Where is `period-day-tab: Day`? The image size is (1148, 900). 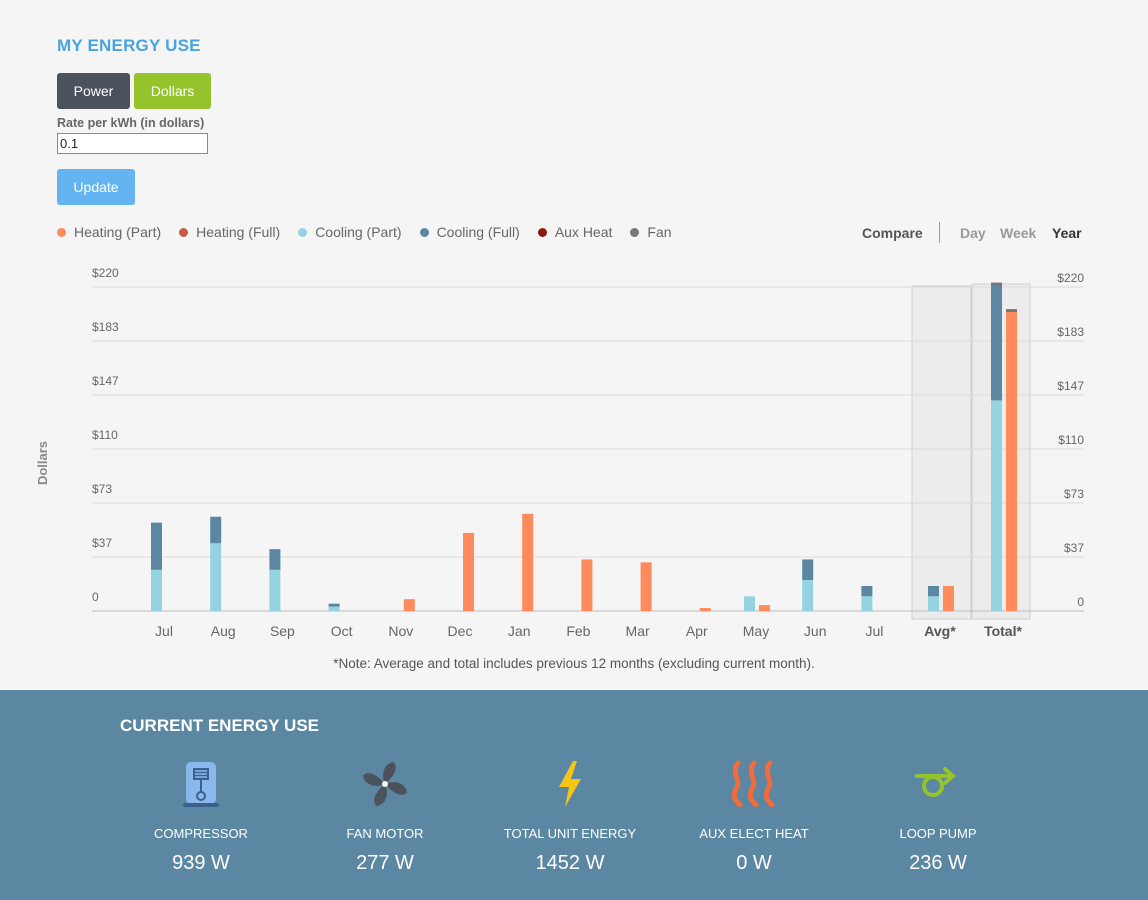
period-day-tab: Day is located at coordinates (973, 233).